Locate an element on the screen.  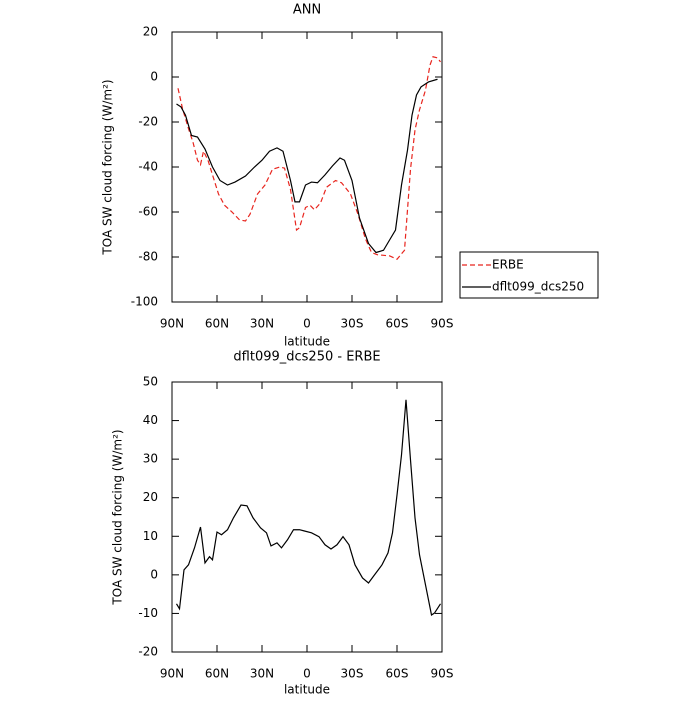
y-tick-label: -60 is located at coordinates (148, 212).